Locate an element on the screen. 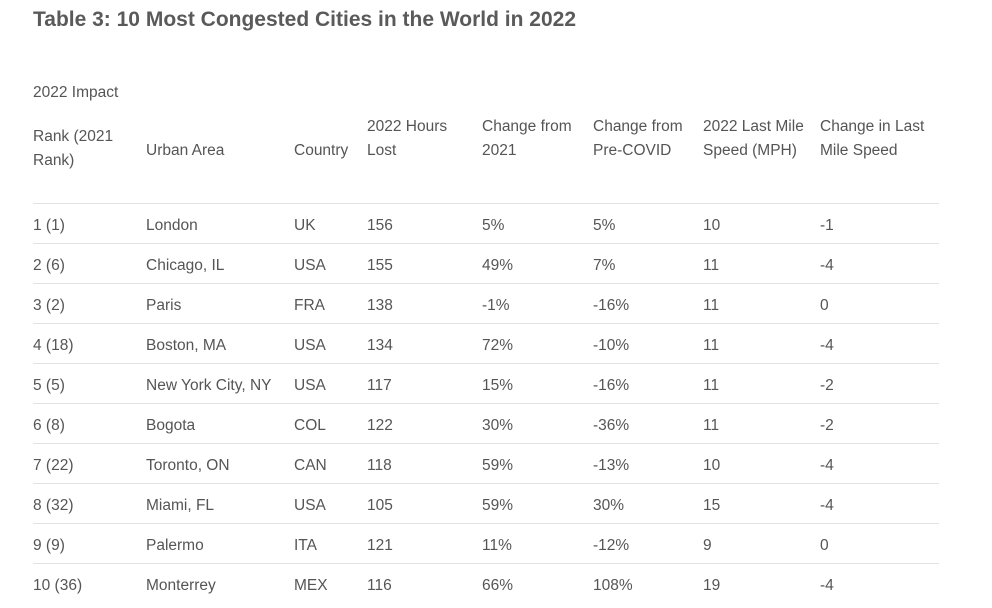 Image resolution: width=992 pixels, height=608 pixels. header-change-precovid: Change from Pre-COVID is located at coordinates (638, 139).